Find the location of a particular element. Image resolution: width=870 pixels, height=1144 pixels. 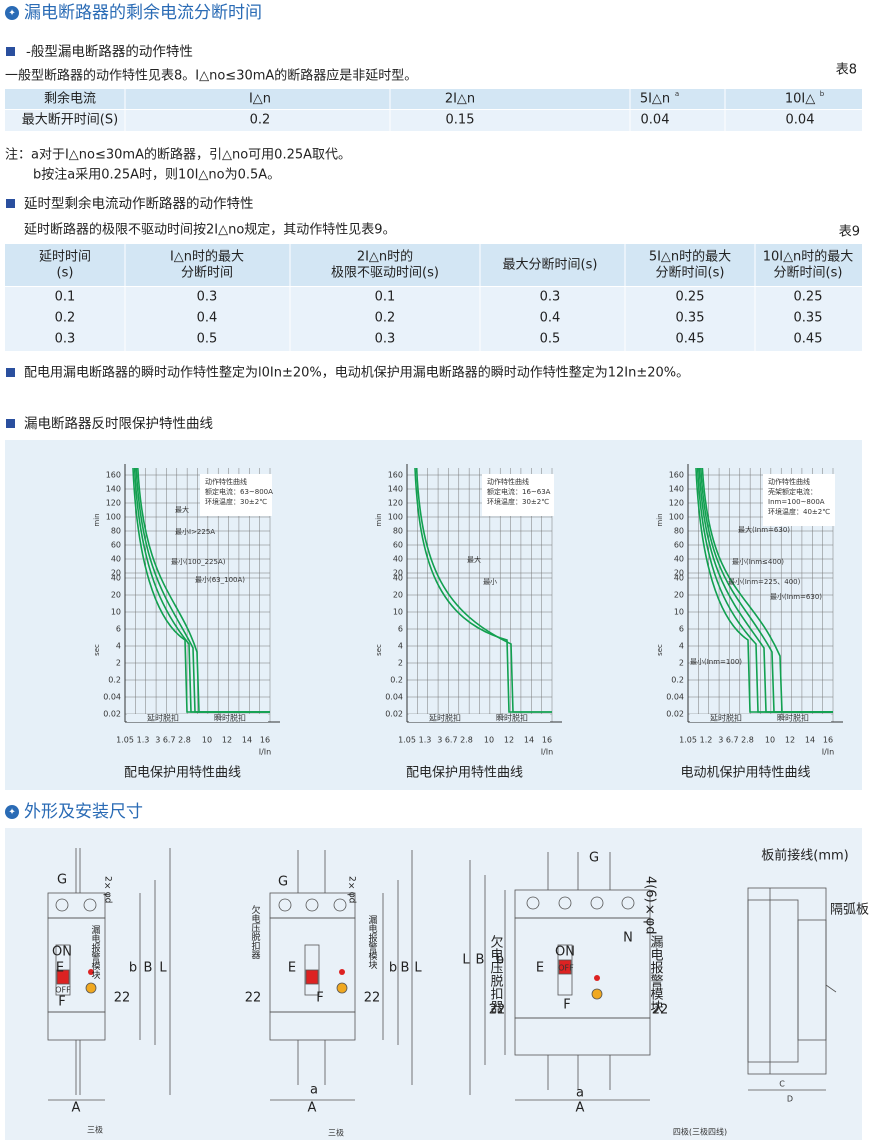

view-caption: 三极 is located at coordinates (336, 1133).